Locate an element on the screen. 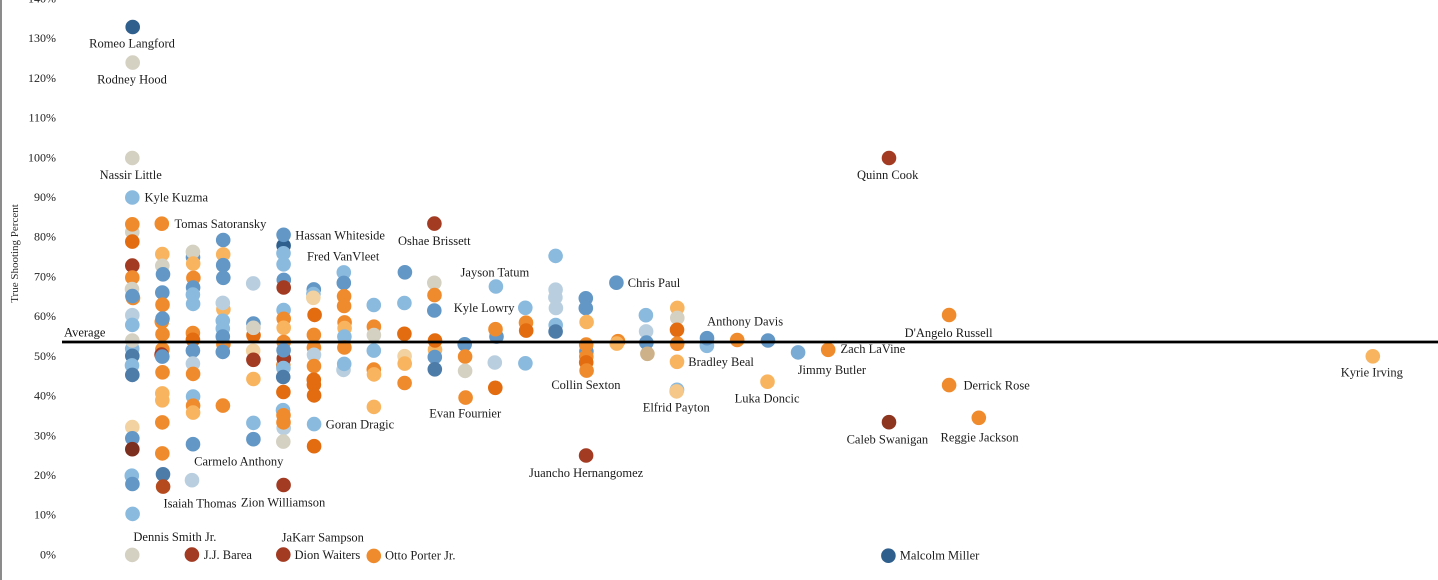  svg-text: Fred VanVleet is located at coordinates (343, 257).